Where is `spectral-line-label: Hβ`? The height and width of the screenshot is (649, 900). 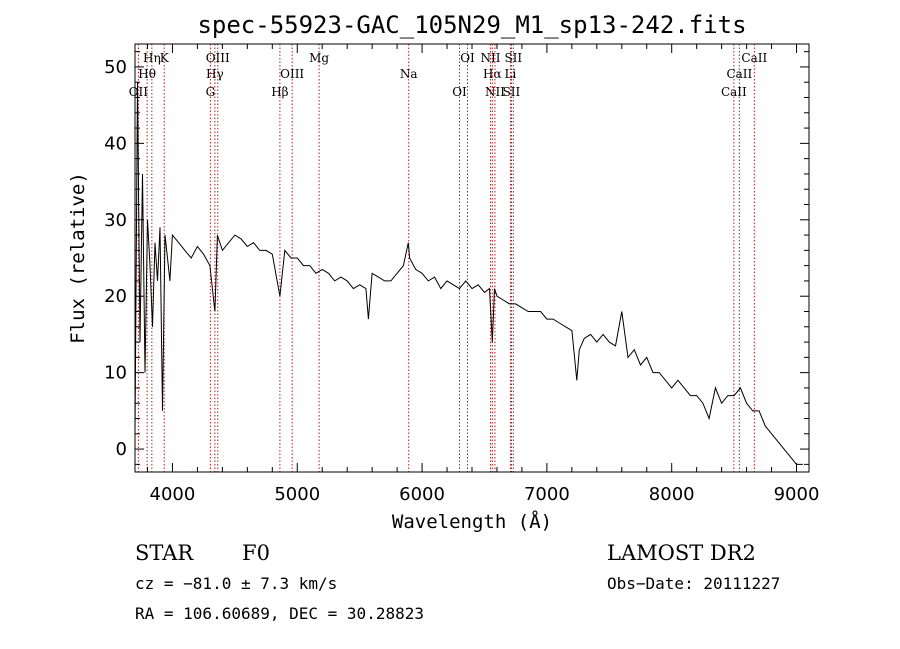
spectral-line-label: Hβ is located at coordinates (279, 92).